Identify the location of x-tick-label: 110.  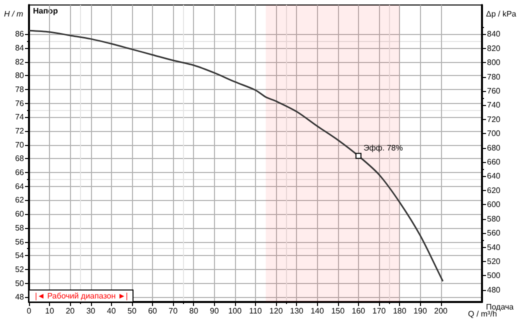
(255, 311).